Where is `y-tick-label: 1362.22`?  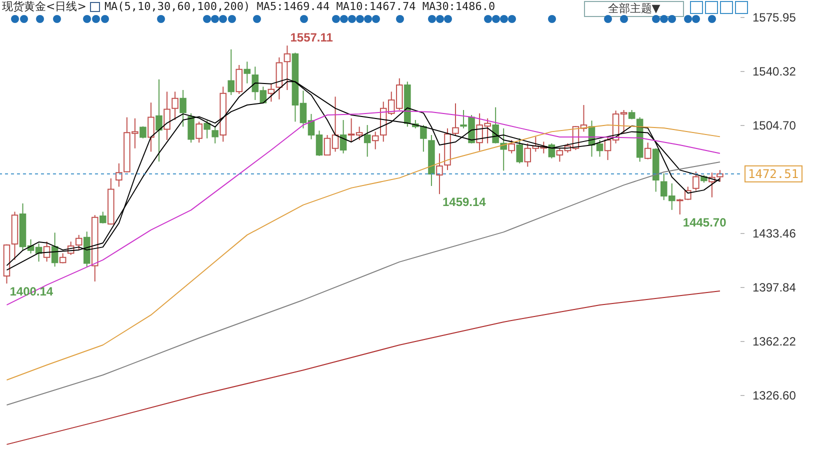
y-tick-label: 1362.22 is located at coordinates (774, 341).